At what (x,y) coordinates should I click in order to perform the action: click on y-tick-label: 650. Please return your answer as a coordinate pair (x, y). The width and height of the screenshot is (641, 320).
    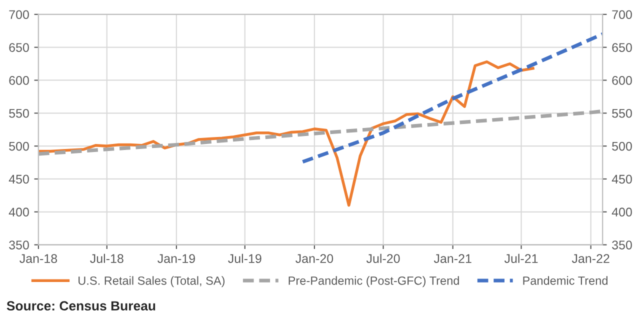
    Looking at the image, I should click on (19, 47).